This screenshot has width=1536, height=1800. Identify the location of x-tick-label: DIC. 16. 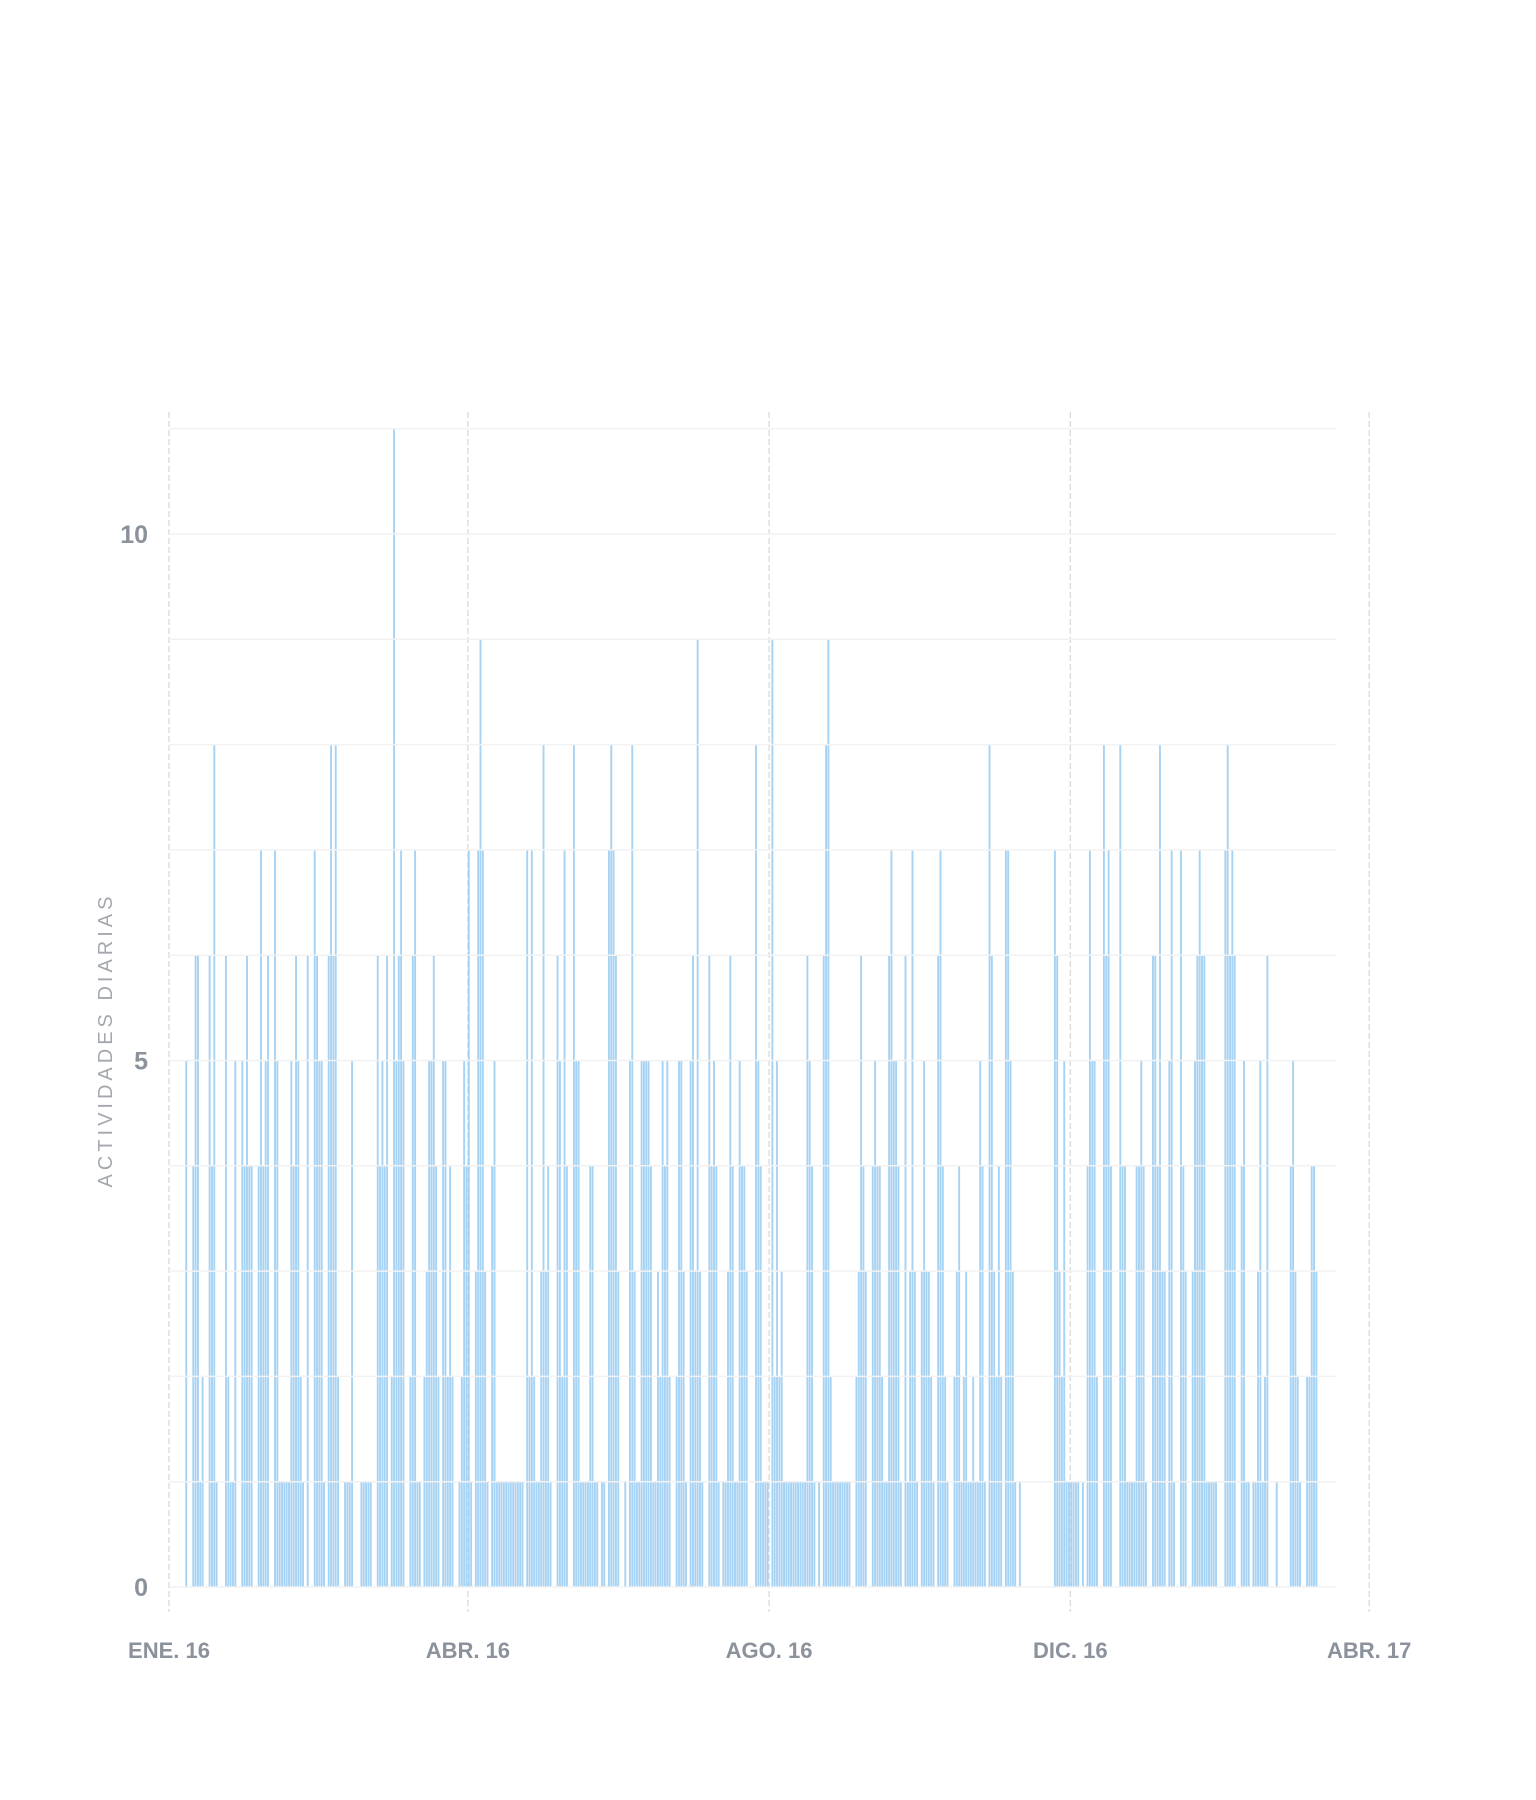
(1070, 1650).